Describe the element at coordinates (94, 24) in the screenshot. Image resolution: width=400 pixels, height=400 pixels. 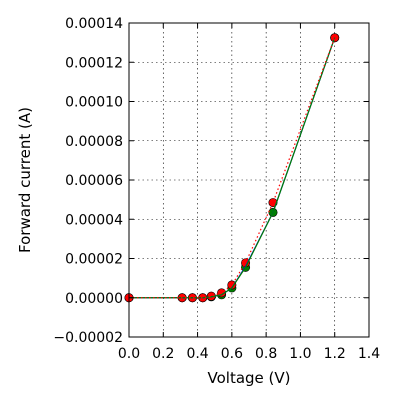
I see `y-tick-label: 0.00014` at that location.